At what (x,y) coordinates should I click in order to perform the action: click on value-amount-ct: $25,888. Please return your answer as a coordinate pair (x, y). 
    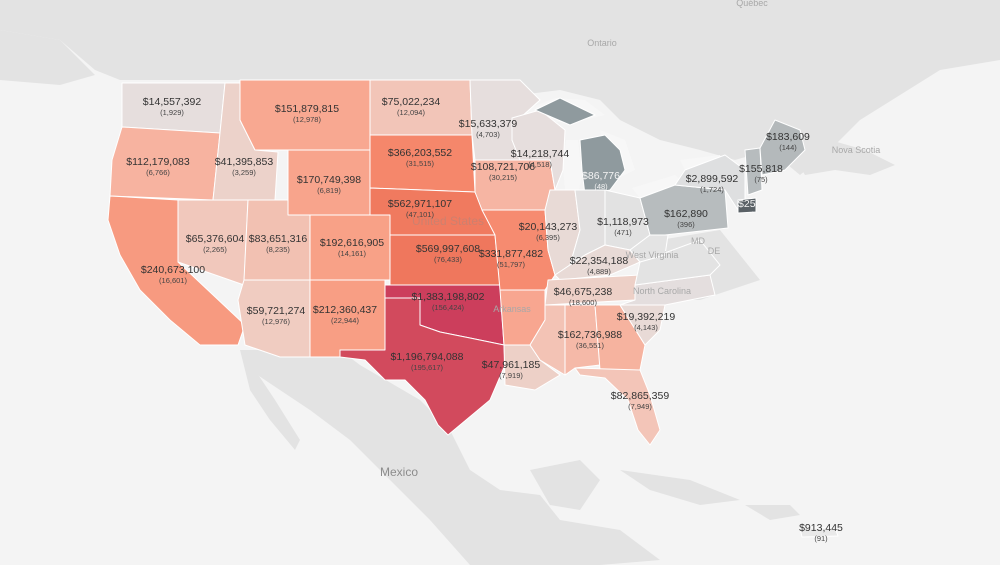
    Looking at the image, I should click on (757, 204).